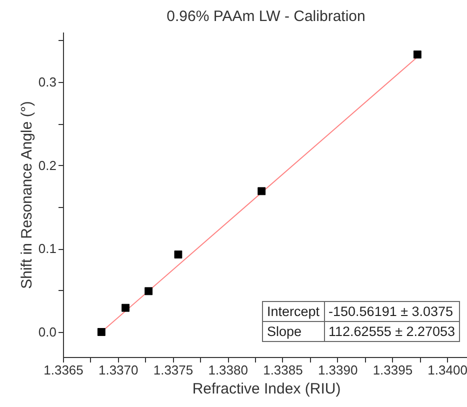 The image size is (467, 407). Describe the element at coordinates (392, 312) in the screenshot. I see `annotation: -150.56191 ± 3.0375` at that location.